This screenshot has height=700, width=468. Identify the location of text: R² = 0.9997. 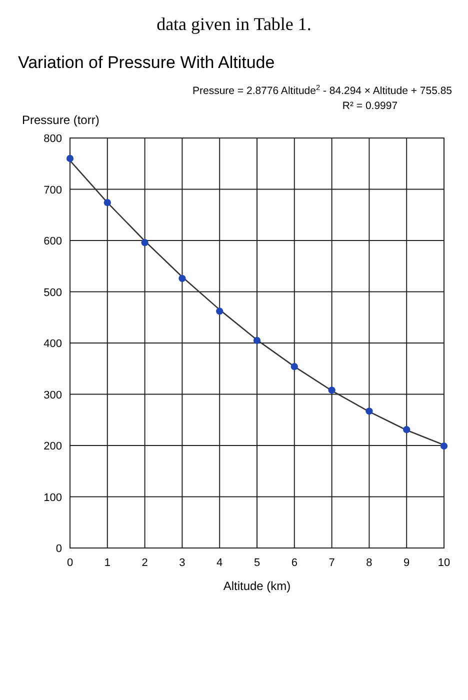
(370, 106).